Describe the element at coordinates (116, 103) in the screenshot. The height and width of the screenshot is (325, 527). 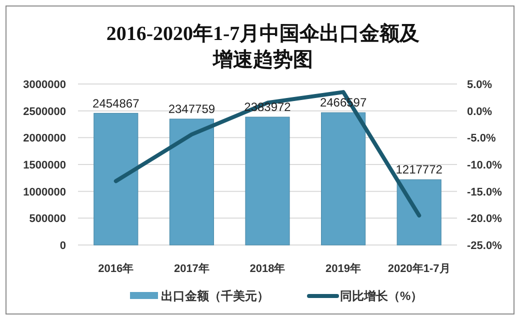
I see `data-label: 2454867` at that location.